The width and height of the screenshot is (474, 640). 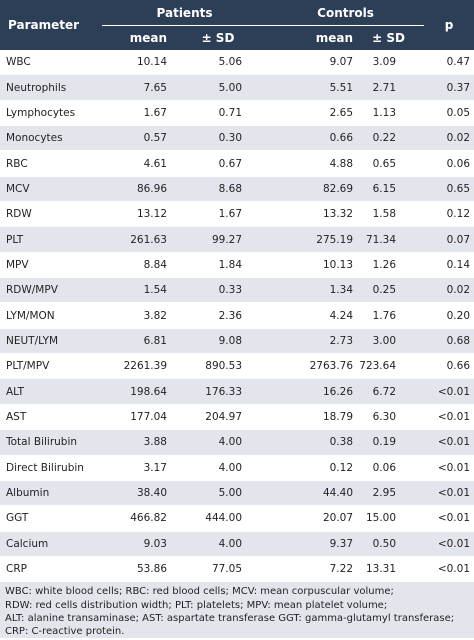 What do you see at coordinates (218, 189) in the screenshot?
I see `patients-sd-cell: 8.68` at bounding box center [218, 189].